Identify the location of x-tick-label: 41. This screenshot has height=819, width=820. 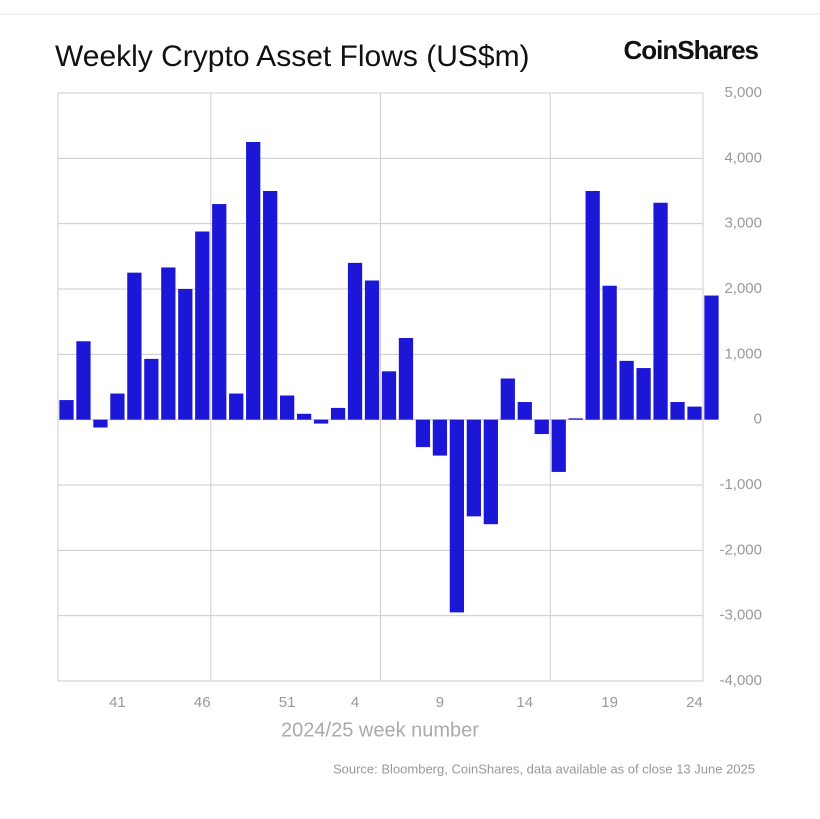
(117, 702).